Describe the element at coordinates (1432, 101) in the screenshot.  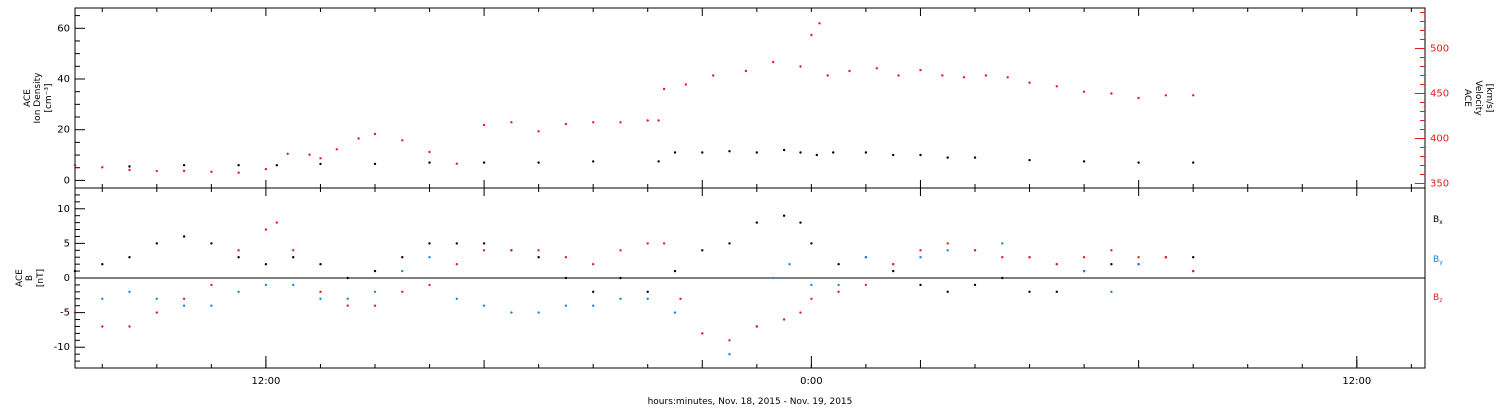
I see `velocity-axis-ticks: 350 400 450 500` at that location.